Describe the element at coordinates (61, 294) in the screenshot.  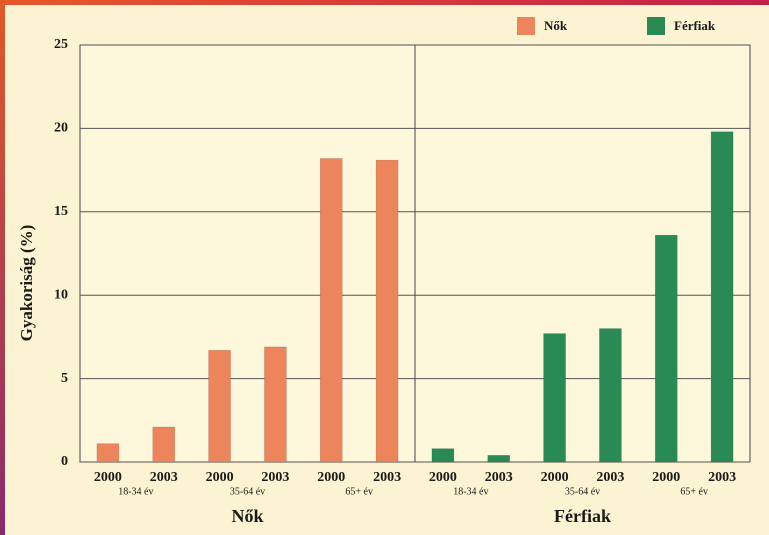
I see `y-tick-label: 10` at that location.